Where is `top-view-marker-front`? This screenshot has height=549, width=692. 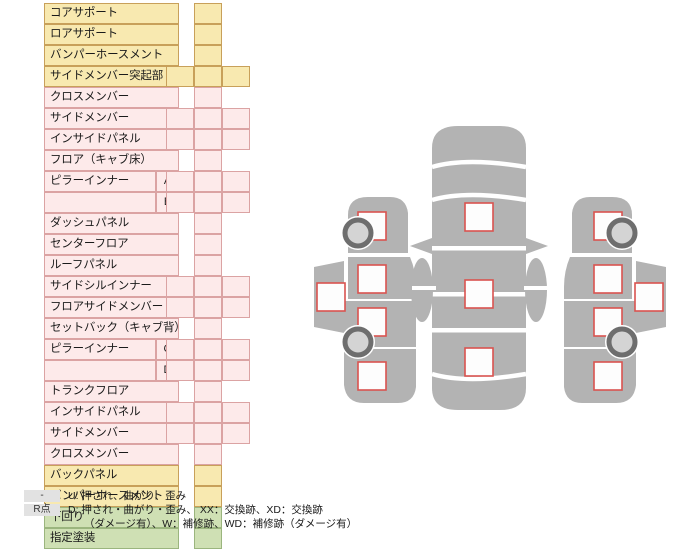
top-view-marker-front is located at coordinates (479, 217).